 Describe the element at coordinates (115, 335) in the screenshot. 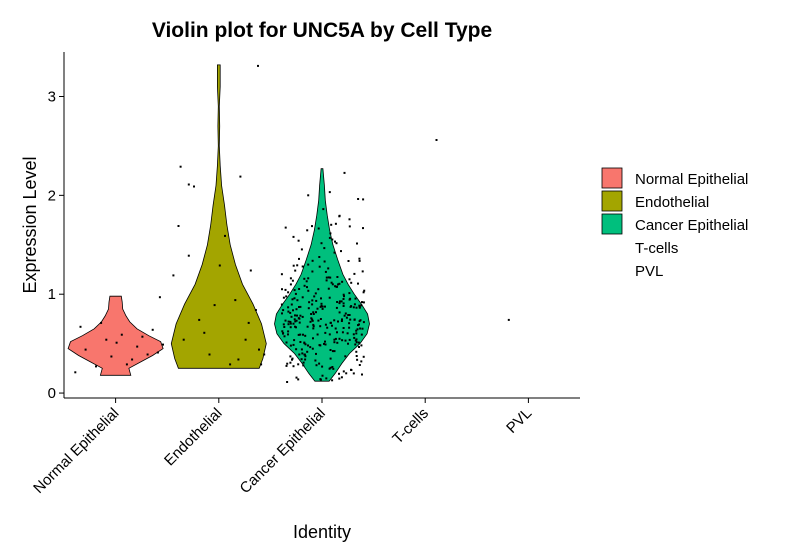

I see `violin-normal-epithelial` at that location.